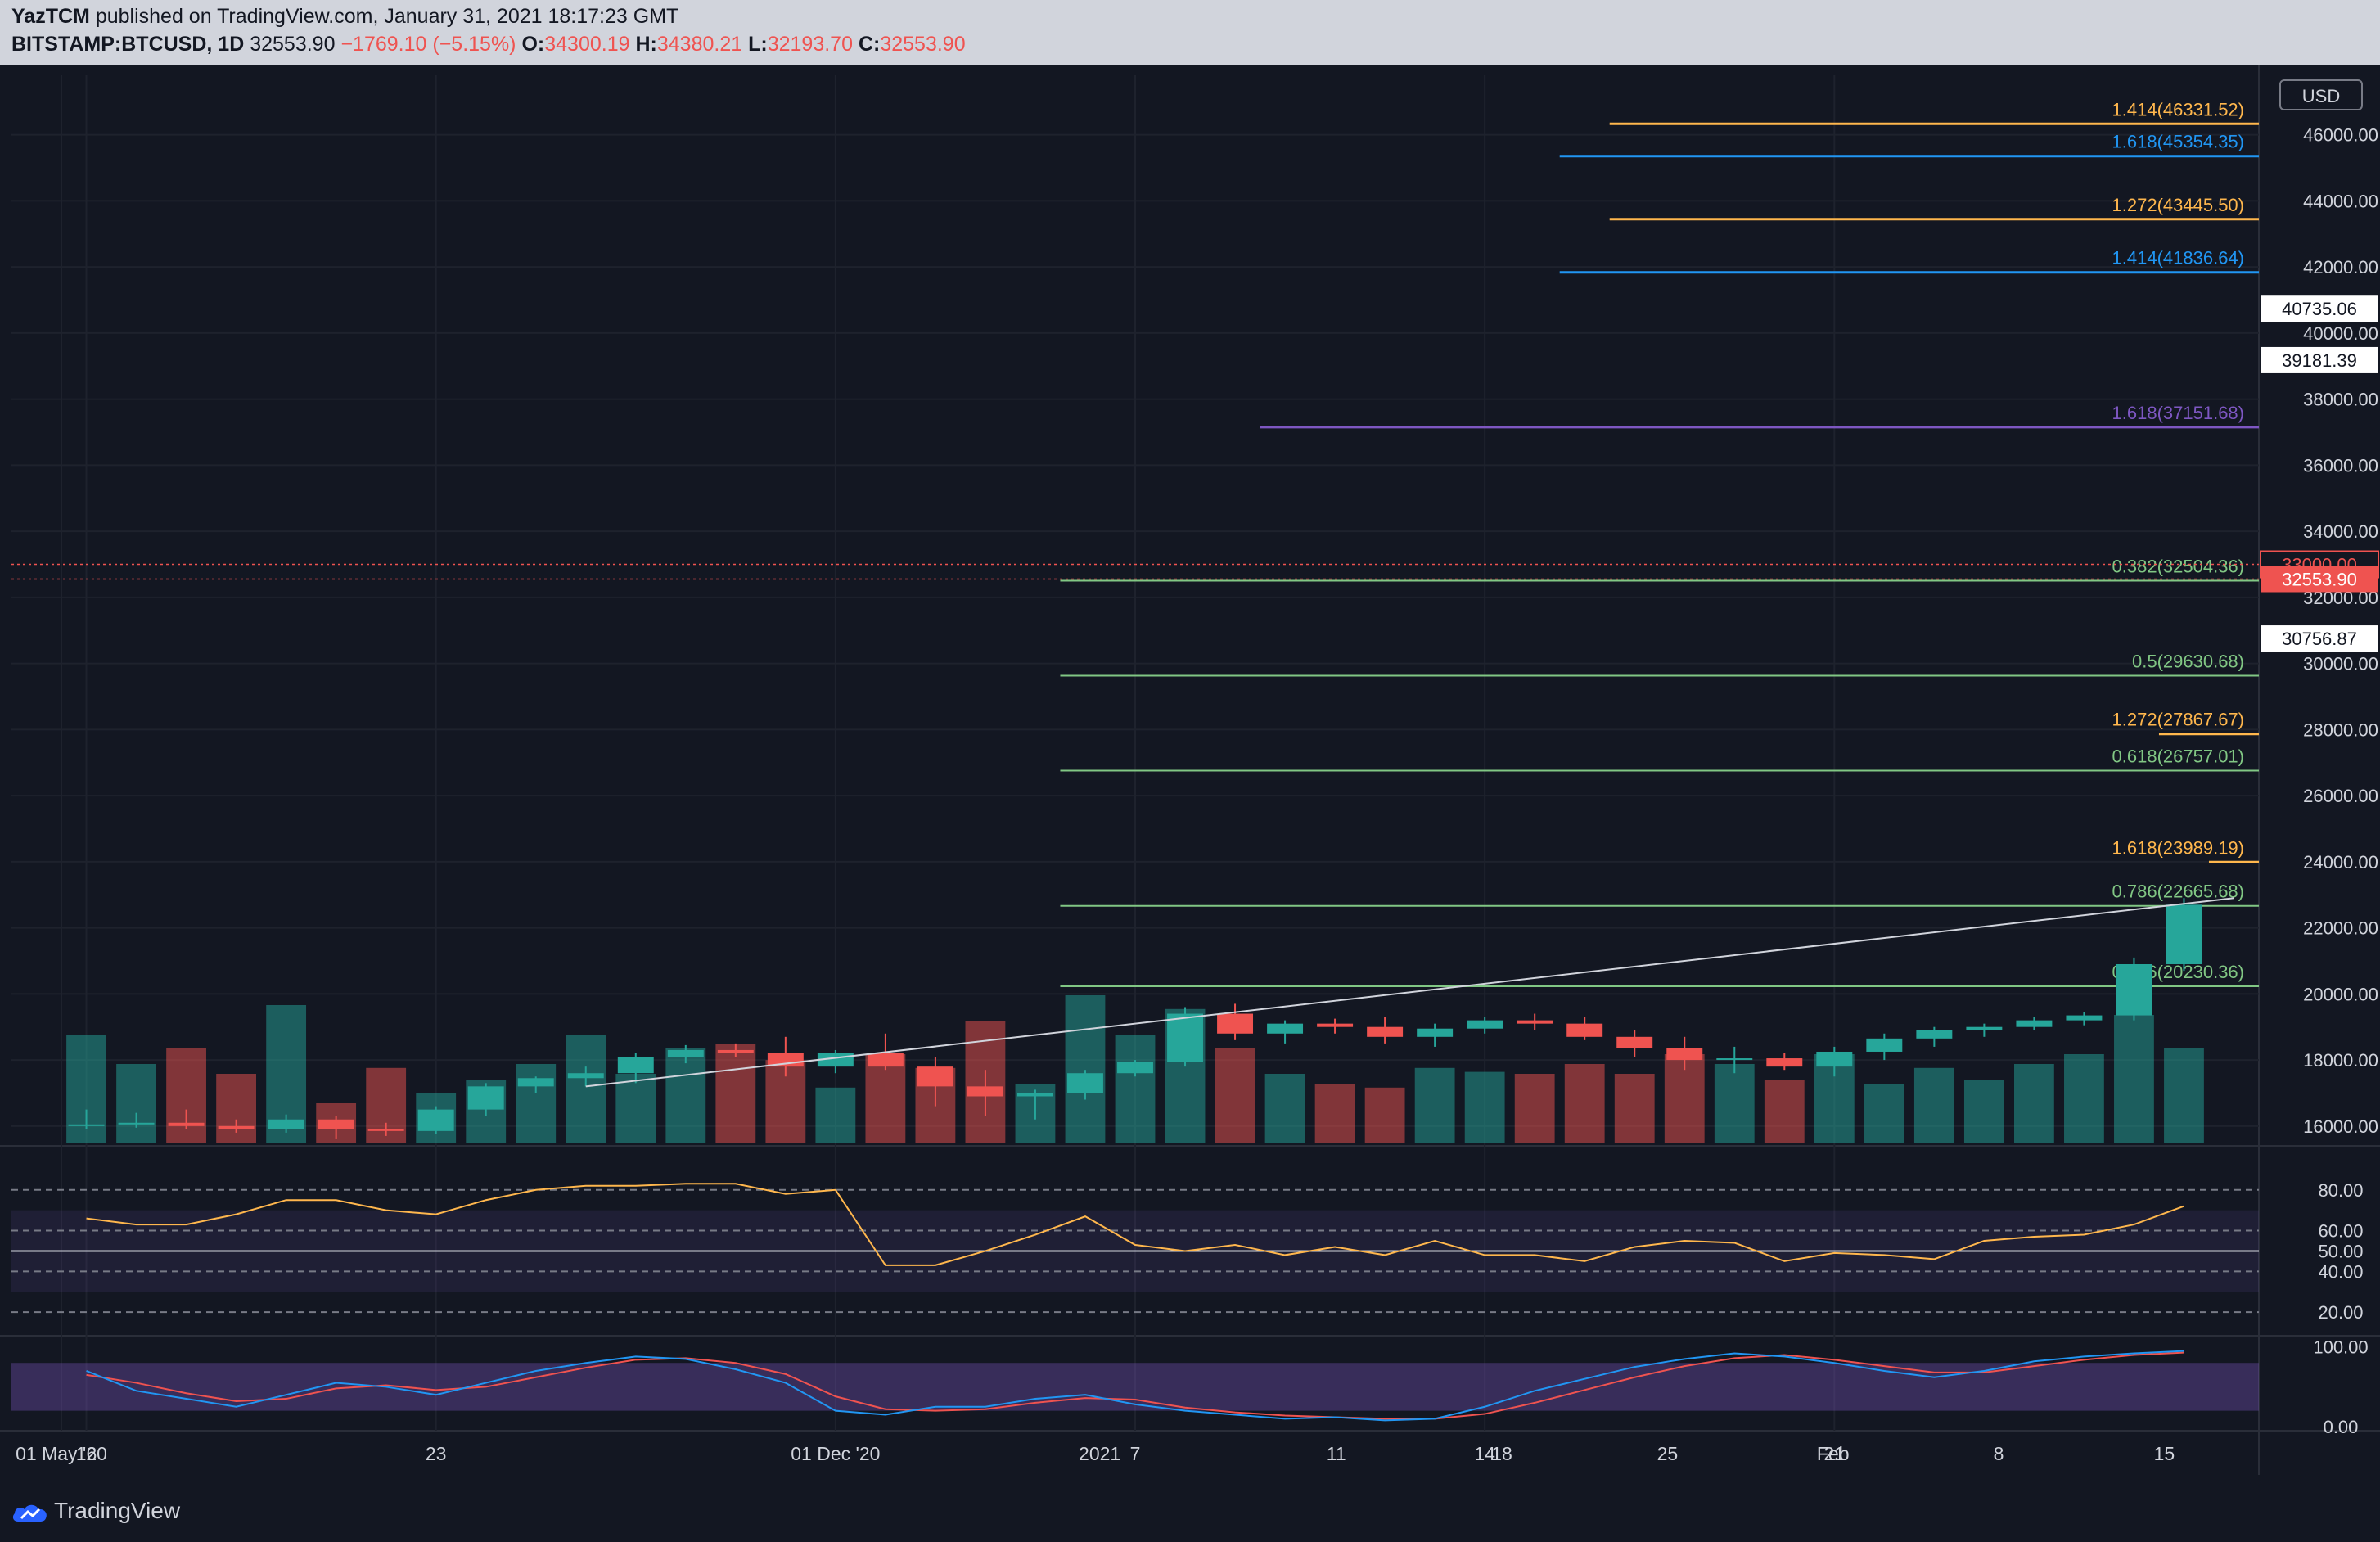  What do you see at coordinates (2340, 1251) in the screenshot?
I see `rsi-tick-label: 50.00` at bounding box center [2340, 1251].